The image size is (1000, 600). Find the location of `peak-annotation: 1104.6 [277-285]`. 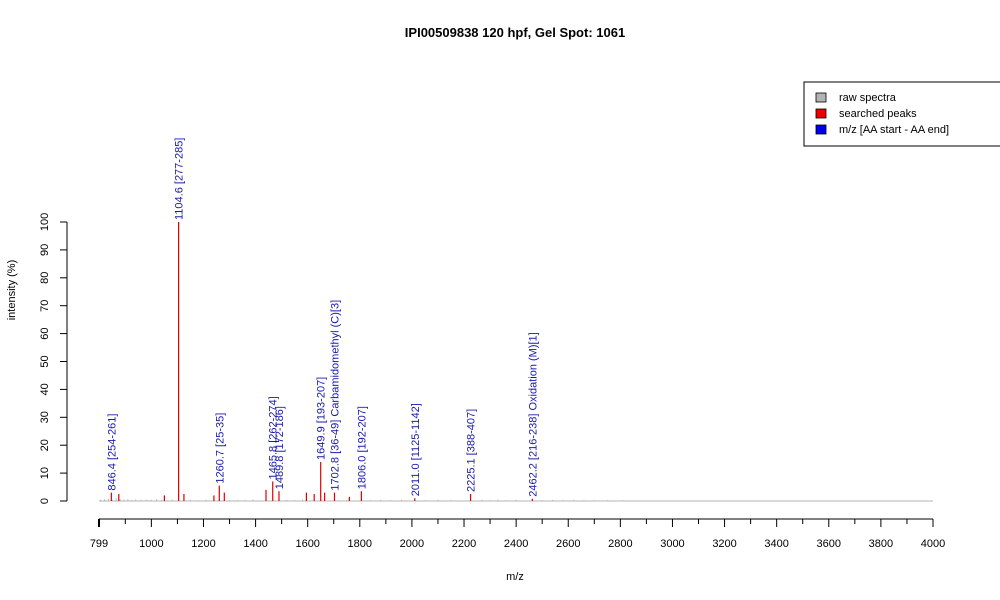

peak-annotation: 1104.6 [277-285] is located at coordinates (180, 179).